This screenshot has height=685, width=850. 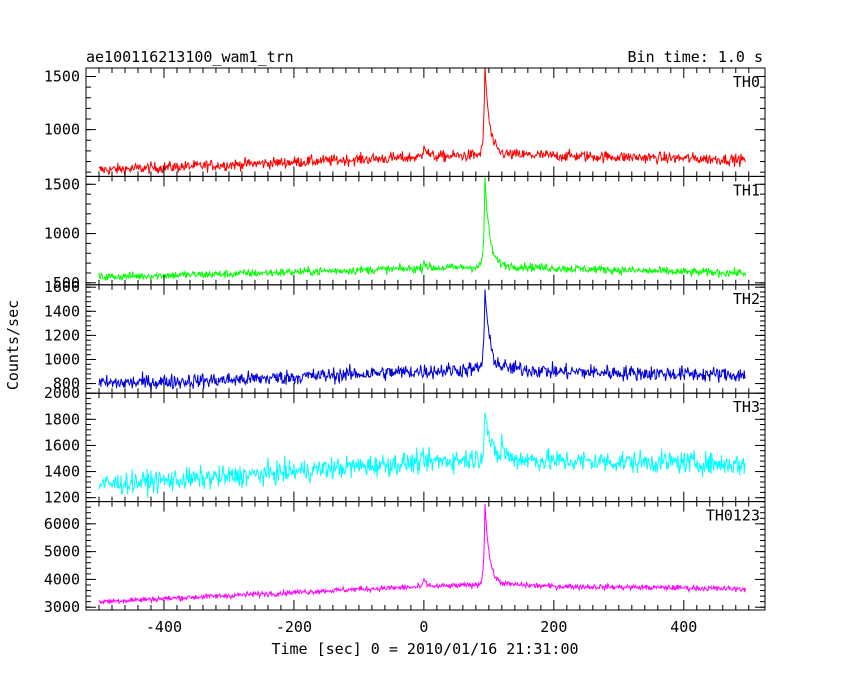 What do you see at coordinates (746, 299) in the screenshot?
I see `panel-label: TH2` at bounding box center [746, 299].